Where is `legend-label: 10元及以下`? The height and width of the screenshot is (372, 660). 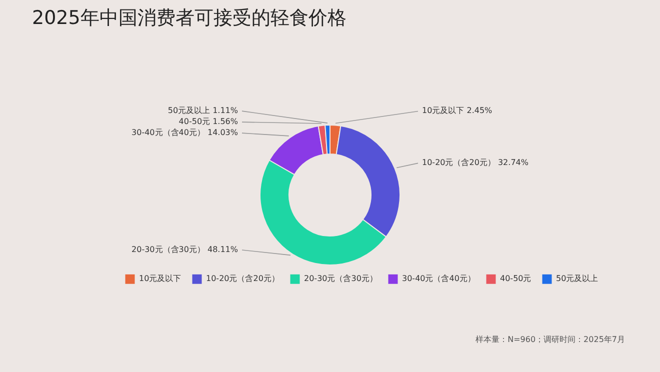 legend-label: 10元及以下 is located at coordinates (160, 279).